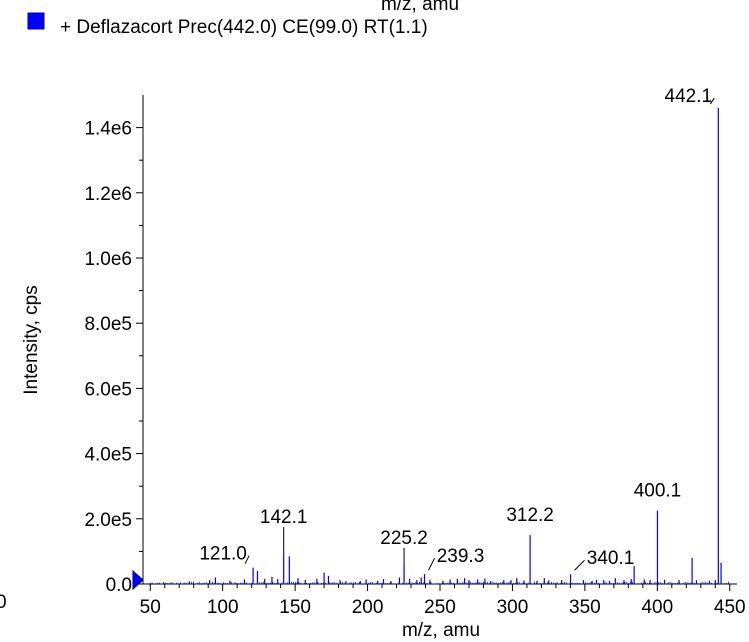  What do you see at coordinates (295, 607) in the screenshot?
I see `x-tick-label: 150` at bounding box center [295, 607].